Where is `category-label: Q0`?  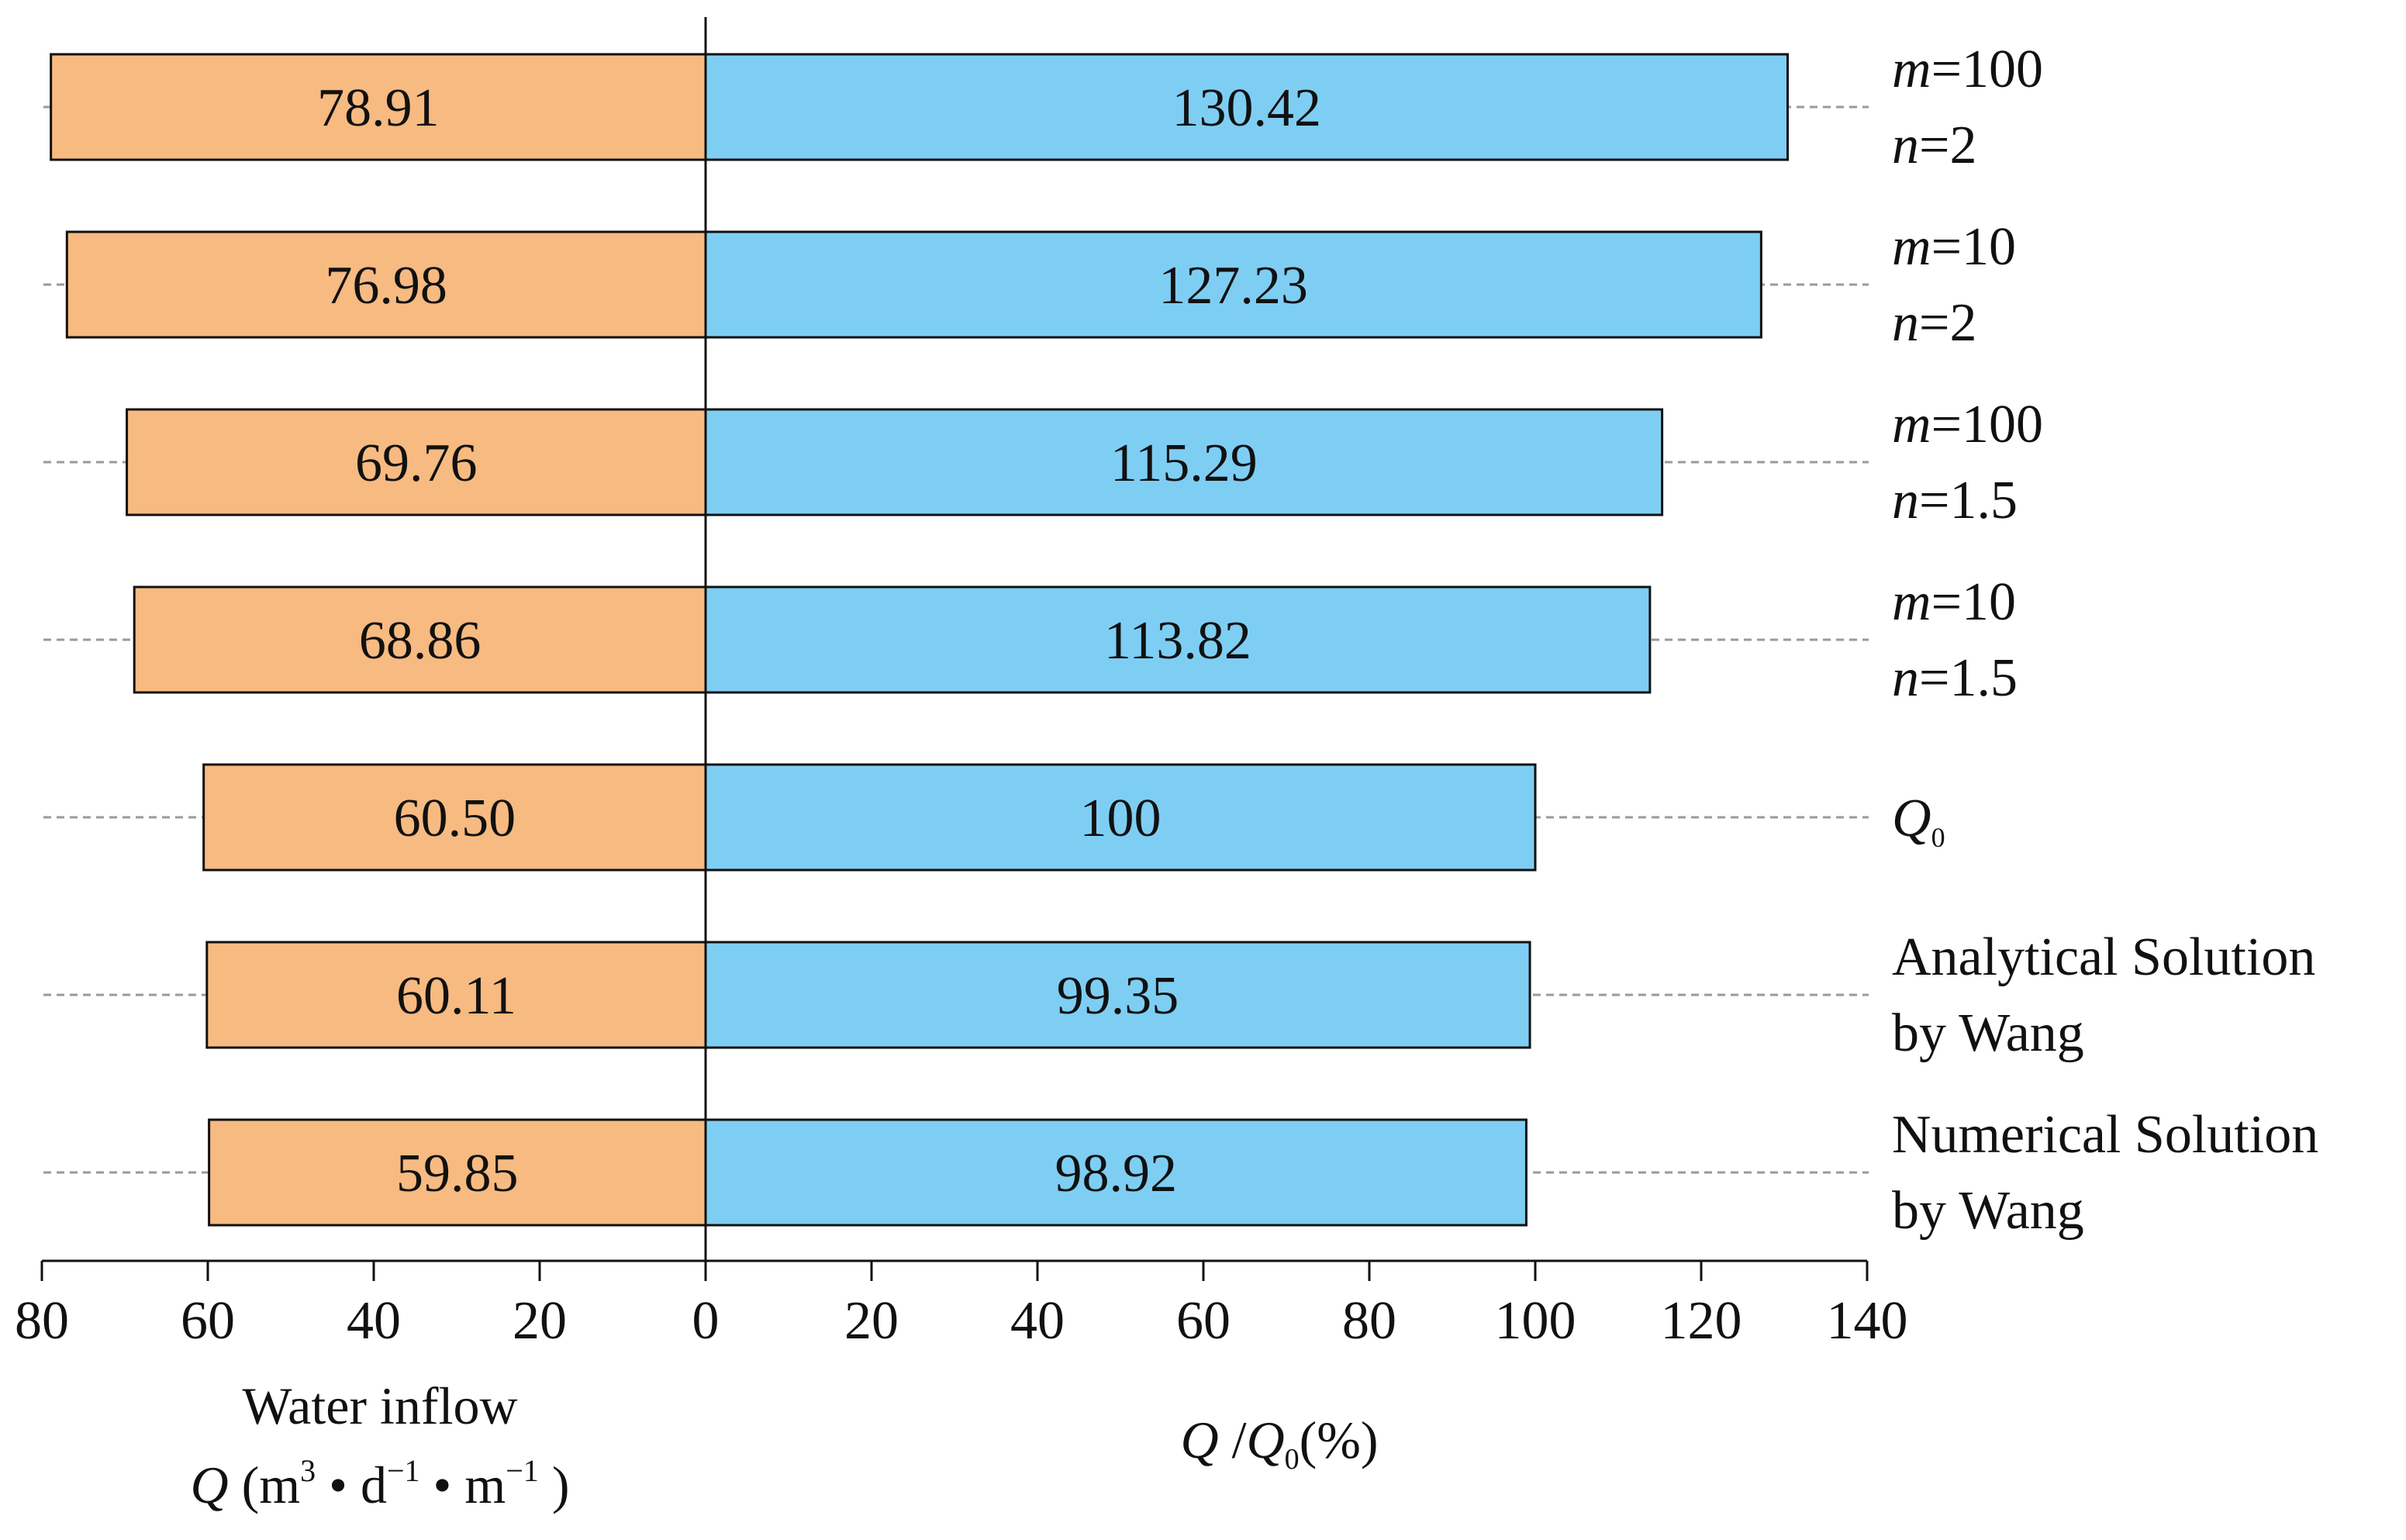
category-label: Q0 is located at coordinates (1919, 821).